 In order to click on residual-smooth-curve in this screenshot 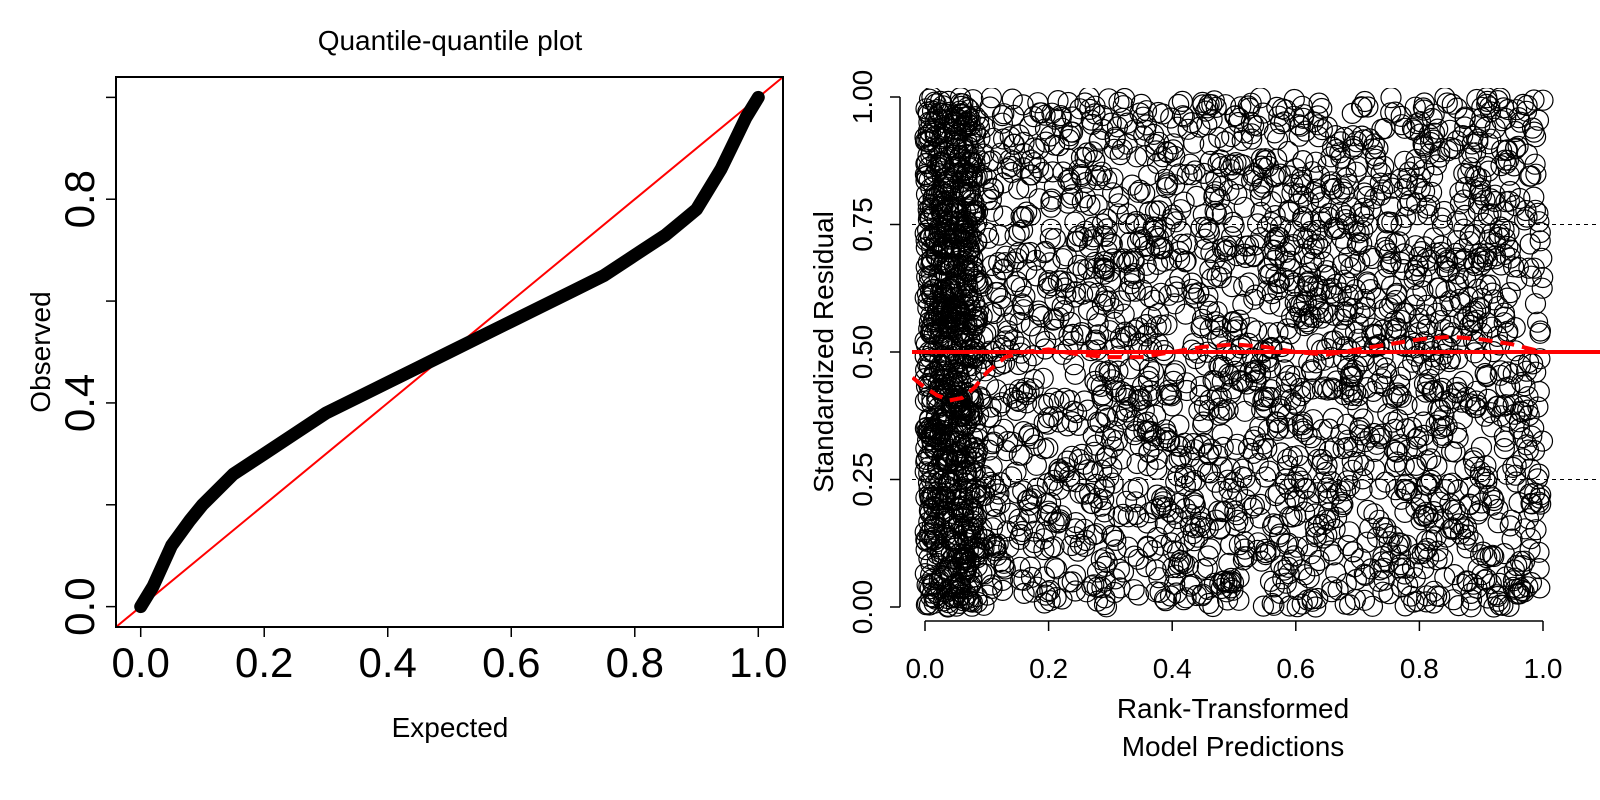, I will do `click(1228, 368)`.